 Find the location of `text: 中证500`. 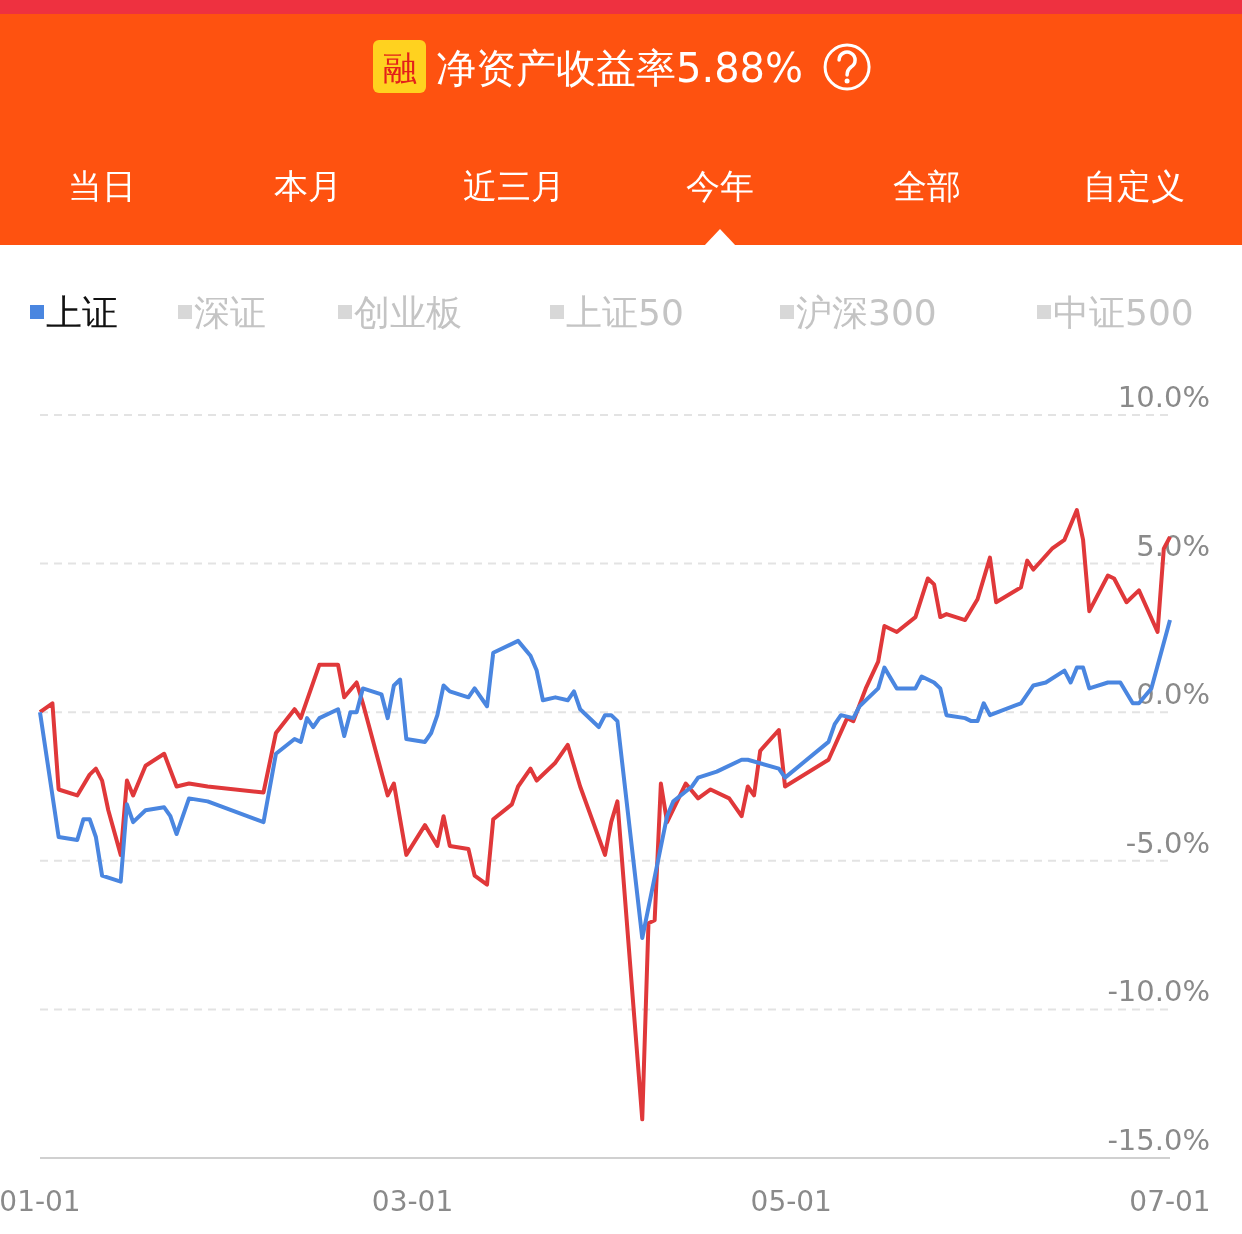

text: 中证500 is located at coordinates (1123, 312).